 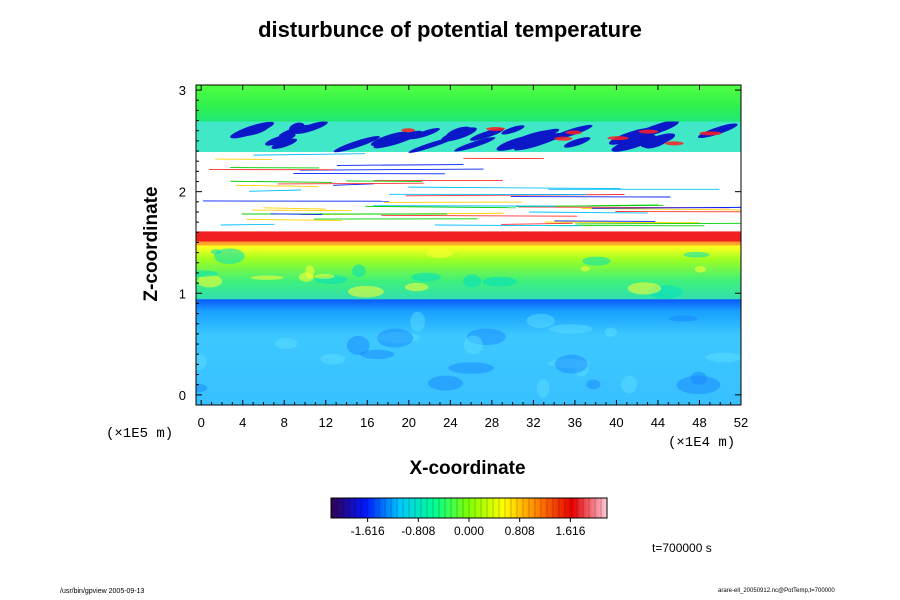 I want to click on warm-front-edge, so click(x=468, y=243).